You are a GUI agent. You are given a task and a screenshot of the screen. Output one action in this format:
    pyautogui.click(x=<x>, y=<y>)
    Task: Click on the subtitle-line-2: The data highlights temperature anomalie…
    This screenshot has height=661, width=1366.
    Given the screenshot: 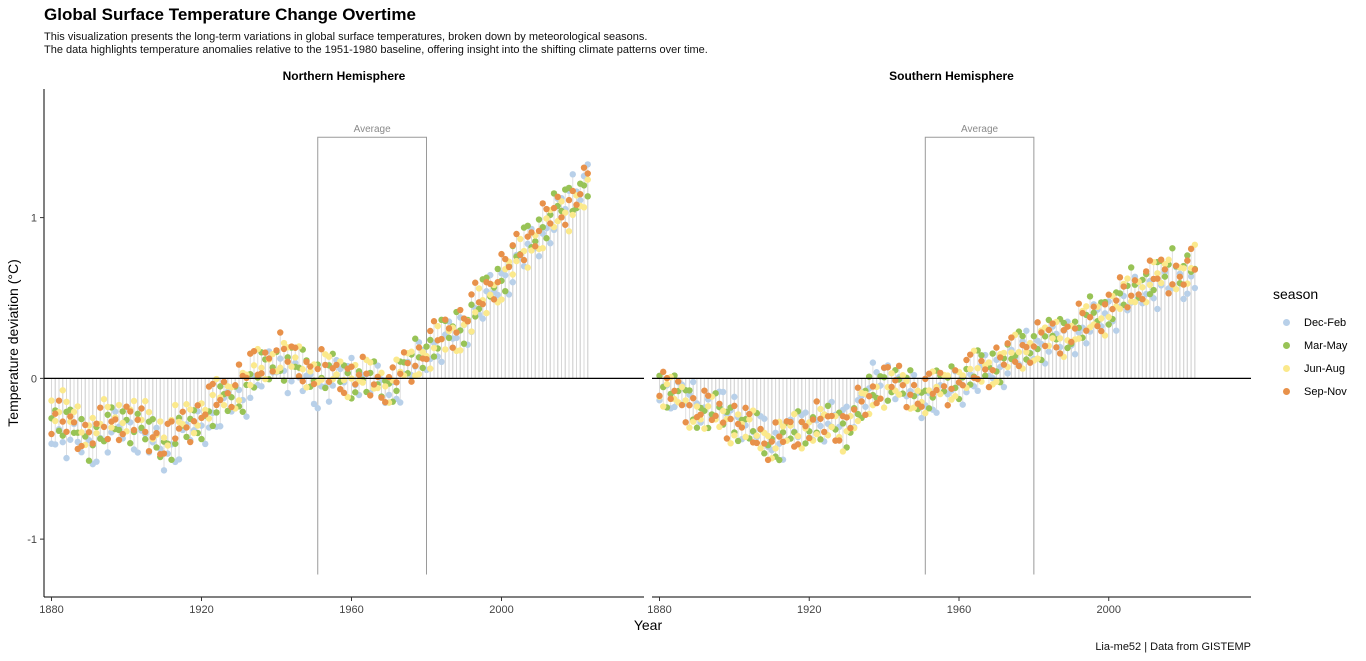 What is the action you would take?
    pyautogui.click(x=376, y=50)
    